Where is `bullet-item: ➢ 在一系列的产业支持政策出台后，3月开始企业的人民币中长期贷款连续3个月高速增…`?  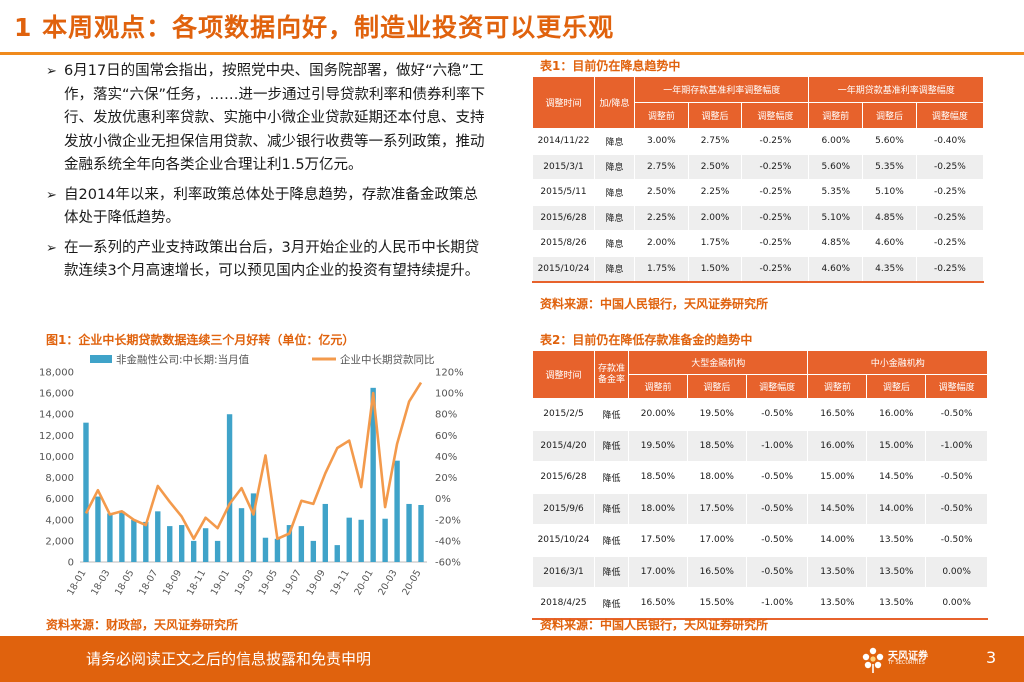 bullet-item: ➢ 在一系列的产业支持政策出台后，3月开始企业的人民币中长期贷款连续3个月高速增… is located at coordinates (266, 260).